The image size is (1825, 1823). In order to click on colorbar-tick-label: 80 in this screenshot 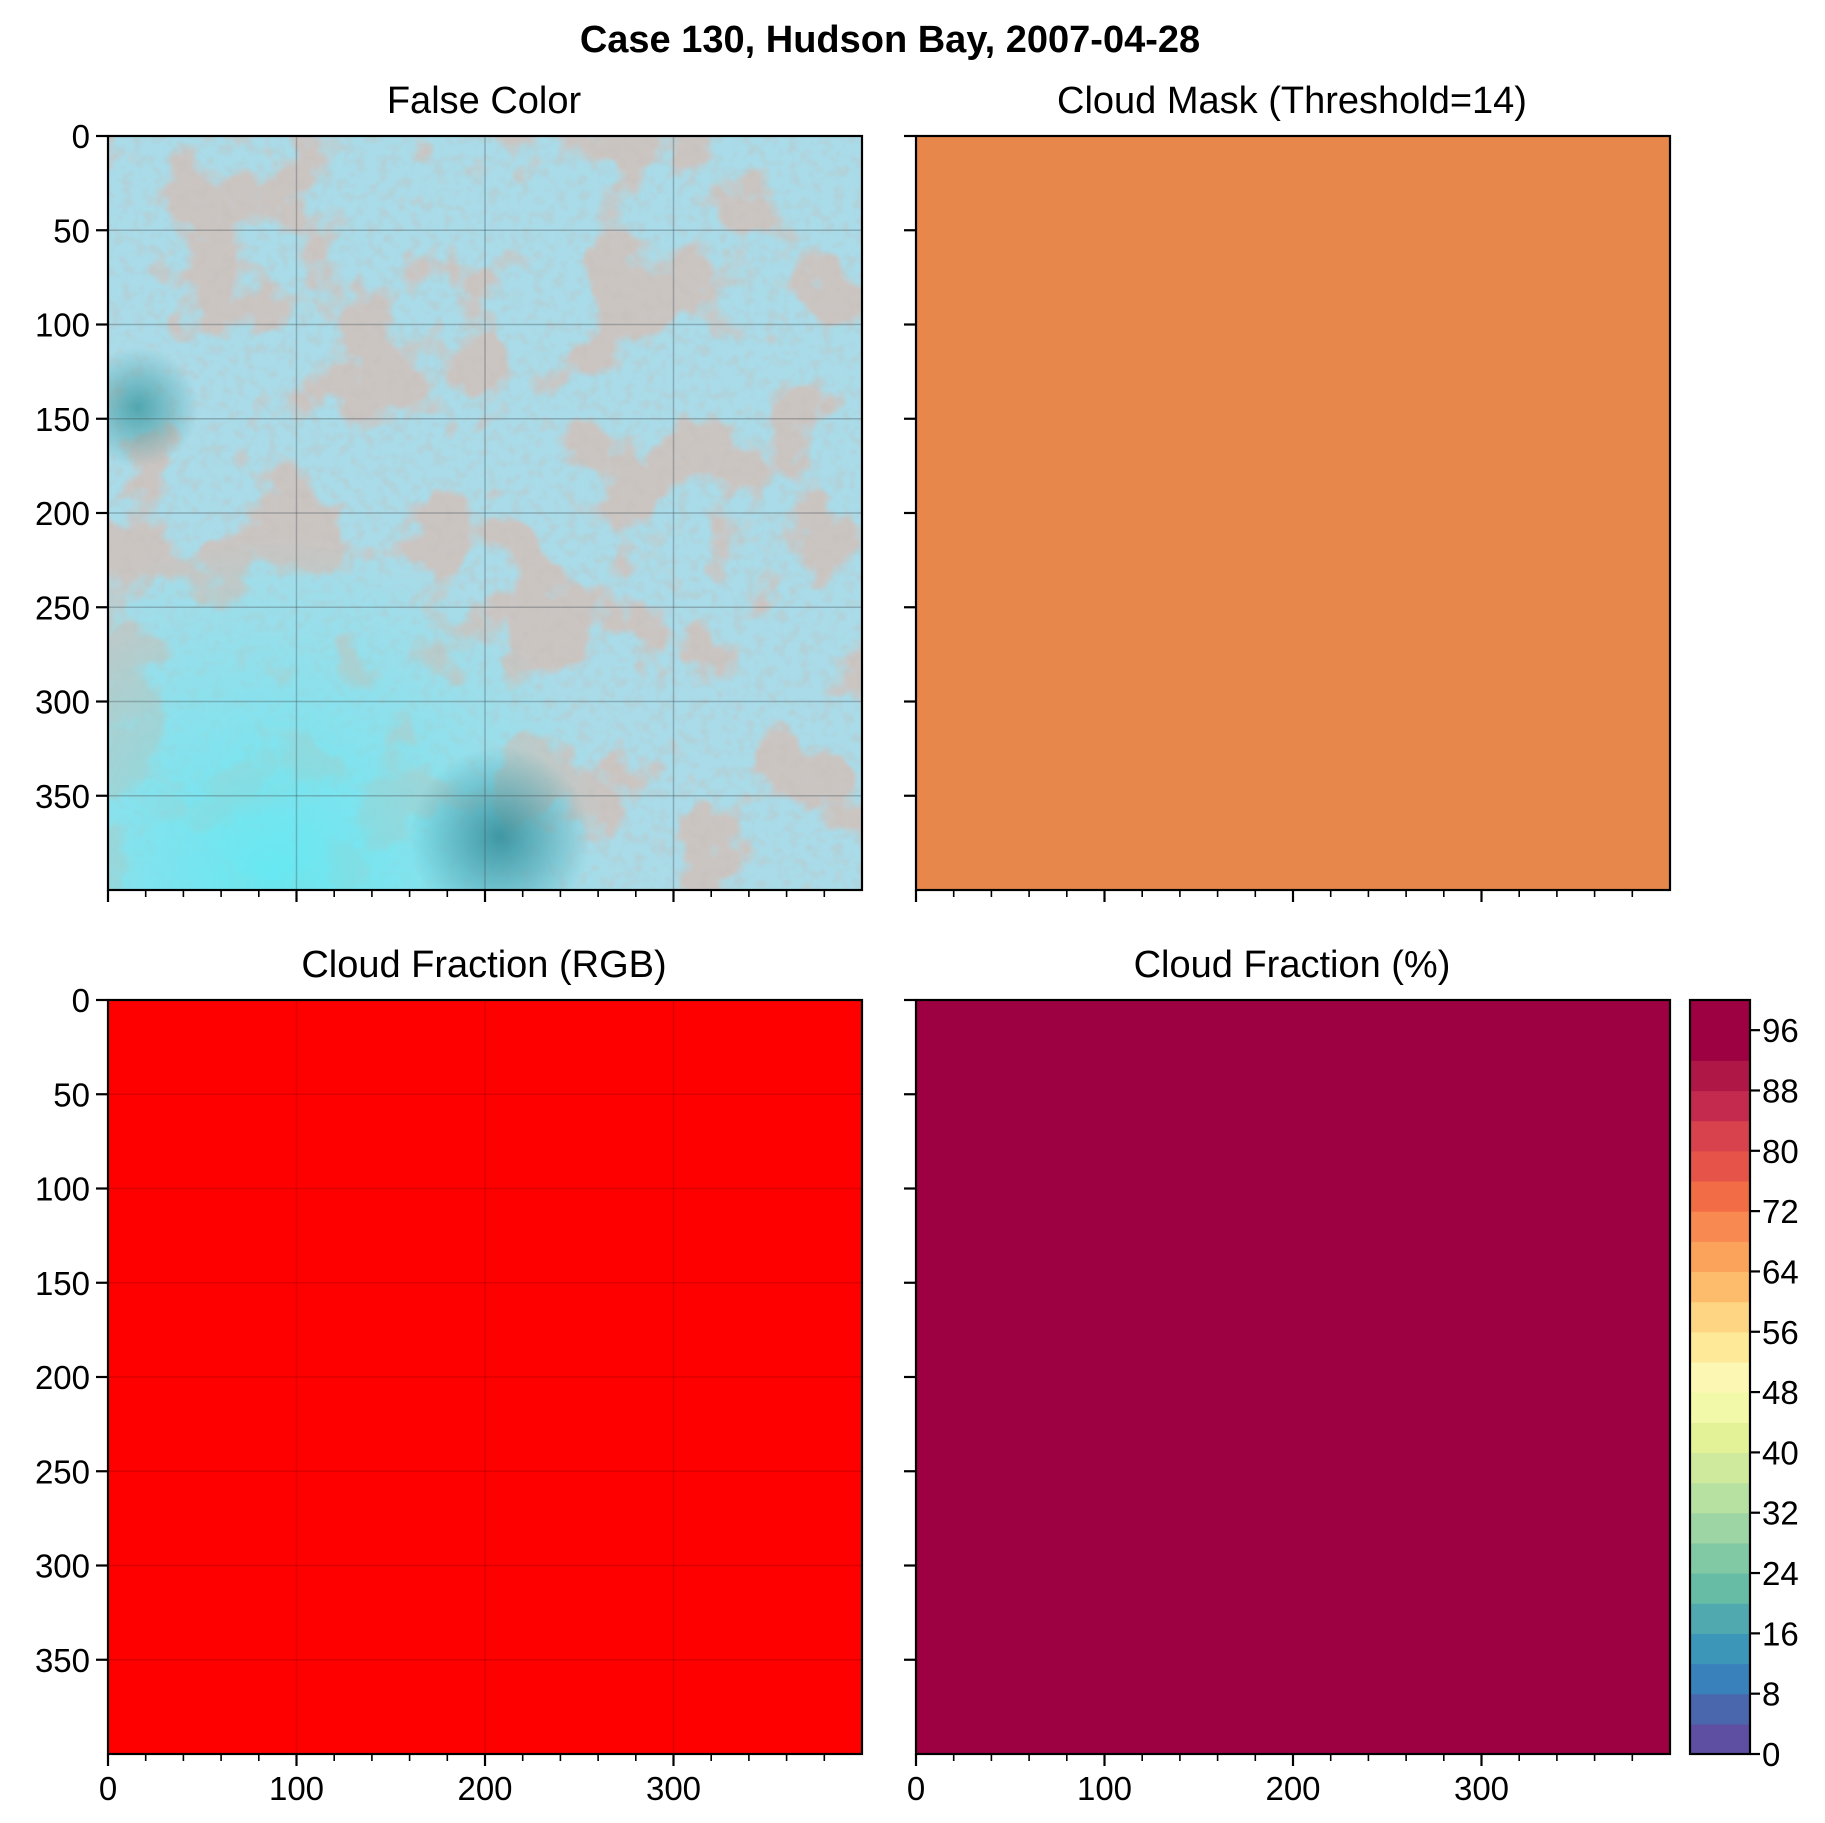, I will do `click(1780, 1151)`.